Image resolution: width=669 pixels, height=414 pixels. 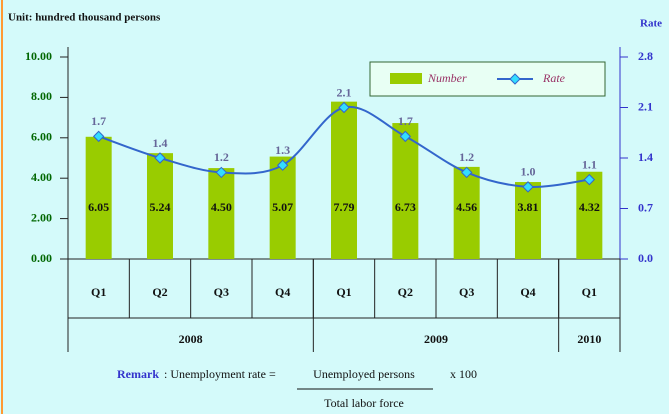 I want to click on y-tick-label: 0.00, so click(x=41, y=258).